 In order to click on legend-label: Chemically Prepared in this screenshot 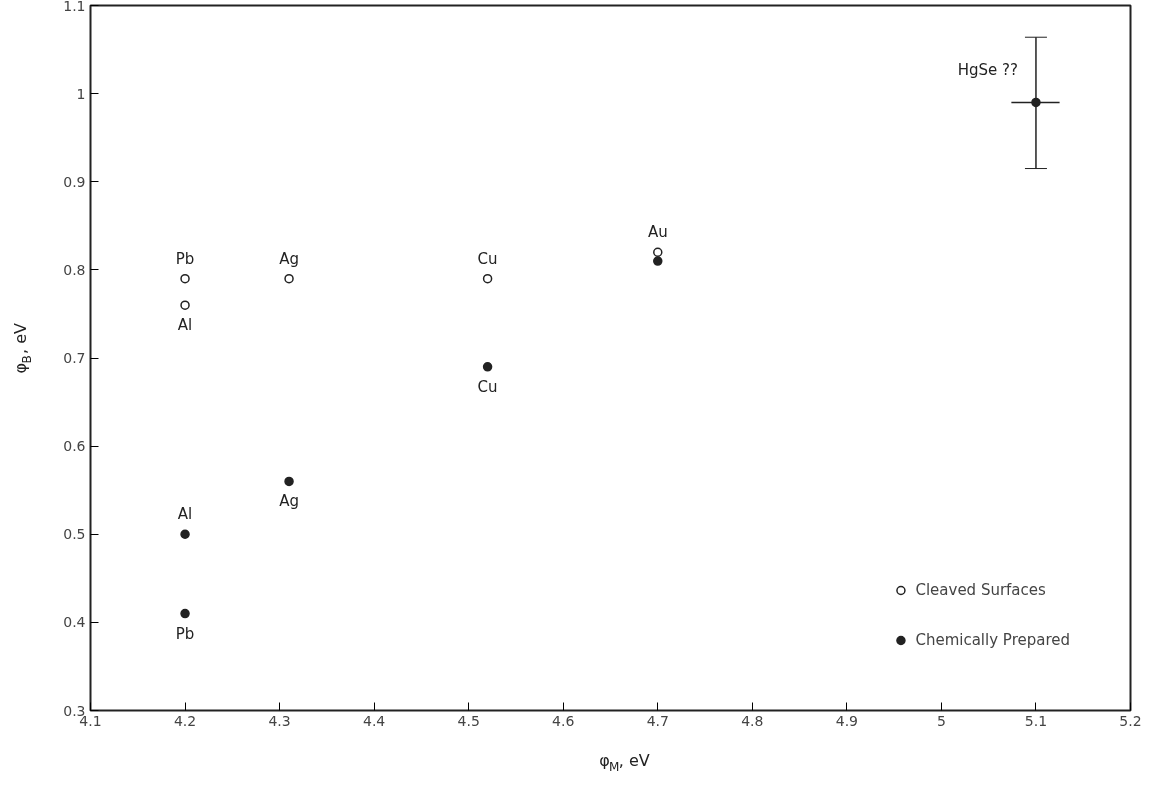, I will do `click(992, 640)`.